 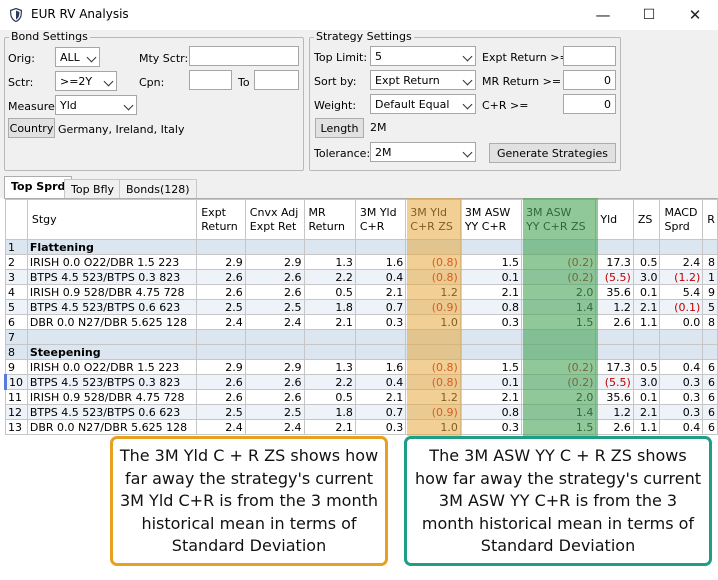 What do you see at coordinates (112, 292) in the screenshot?
I see `strategy-name-cell: IRISH 0.9 528/DBR 4.75 728` at bounding box center [112, 292].